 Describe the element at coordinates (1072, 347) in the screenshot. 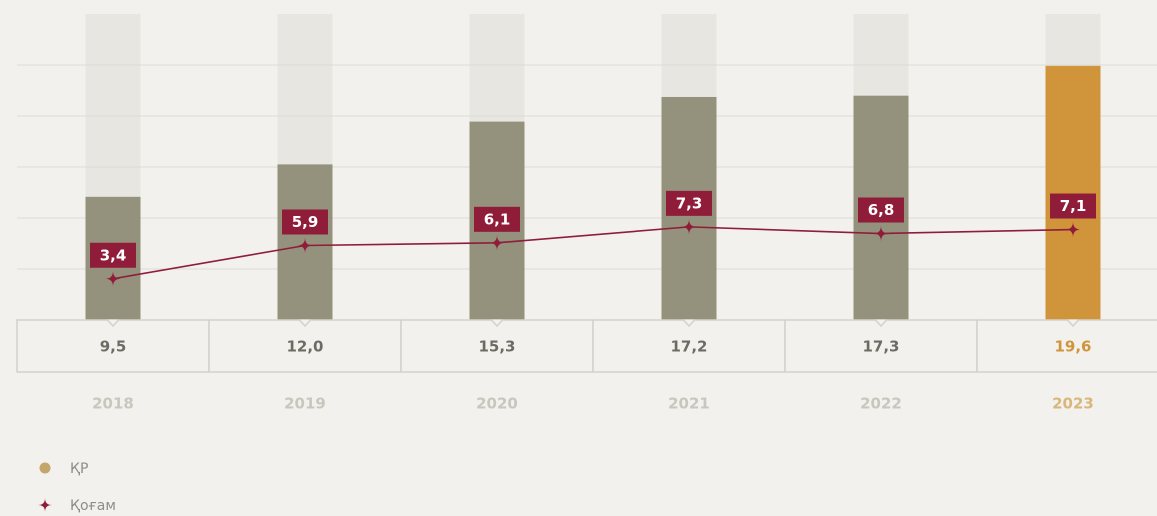

I see `bar-value-label: 19,6` at that location.